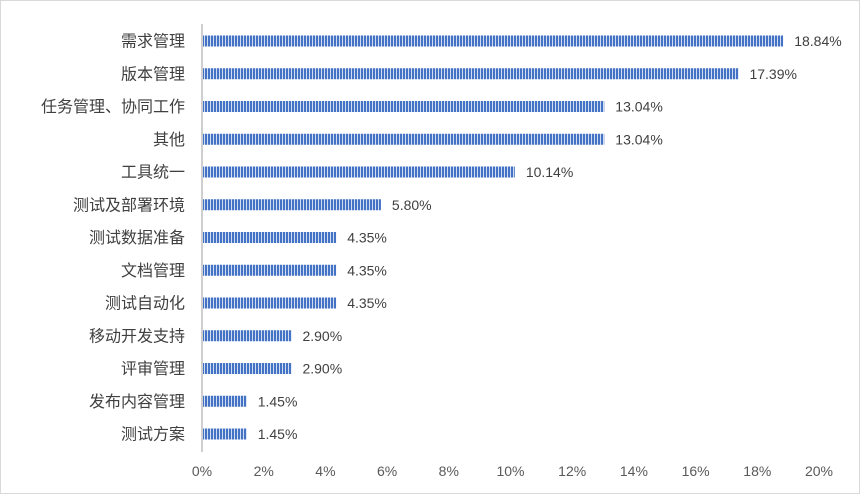 Image resolution: width=860 pixels, height=494 pixels. What do you see at coordinates (153, 41) in the screenshot?
I see `category-label: 需求管理` at bounding box center [153, 41].